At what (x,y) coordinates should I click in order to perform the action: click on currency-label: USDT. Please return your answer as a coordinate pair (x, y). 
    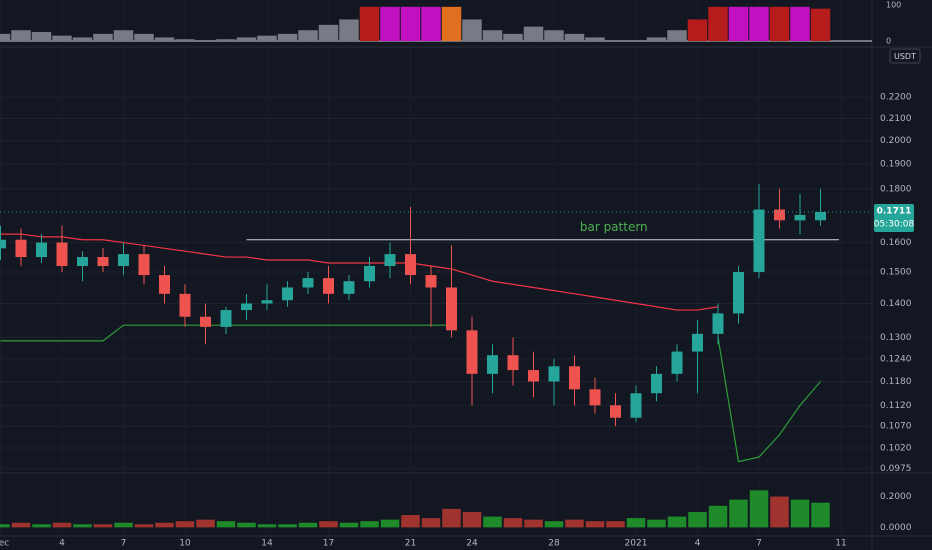
    Looking at the image, I should click on (905, 56).